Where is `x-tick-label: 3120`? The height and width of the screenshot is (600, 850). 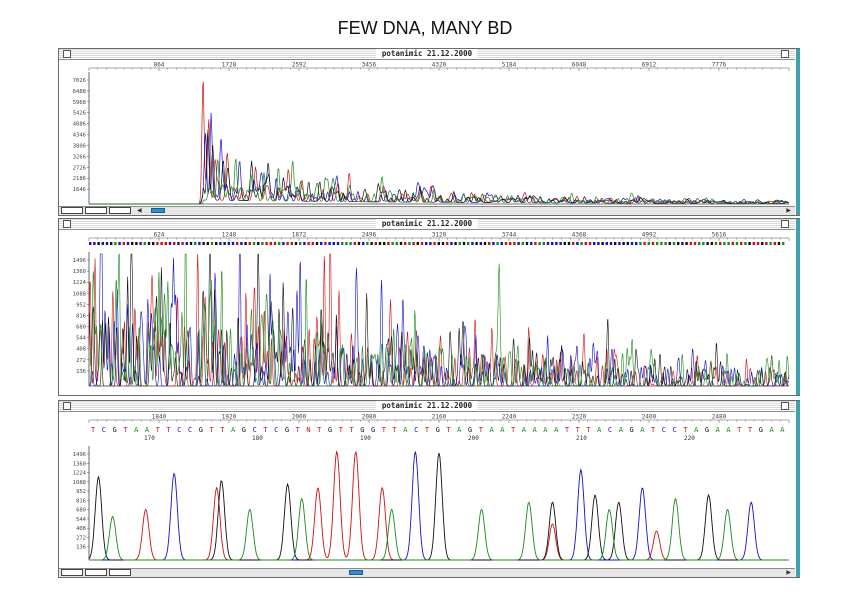 x-tick-label: 3120 is located at coordinates (439, 235).